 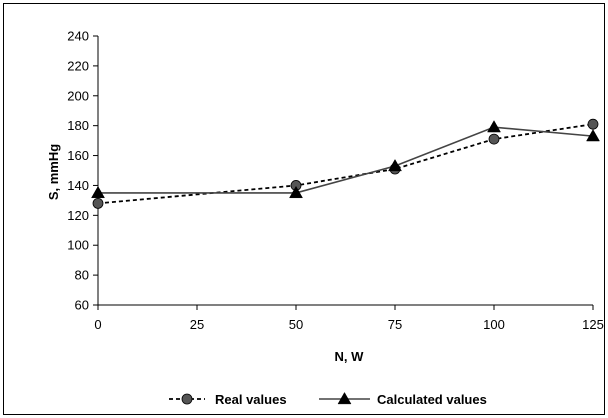 What do you see at coordinates (296, 324) in the screenshot?
I see `x-tick-label: 50` at bounding box center [296, 324].